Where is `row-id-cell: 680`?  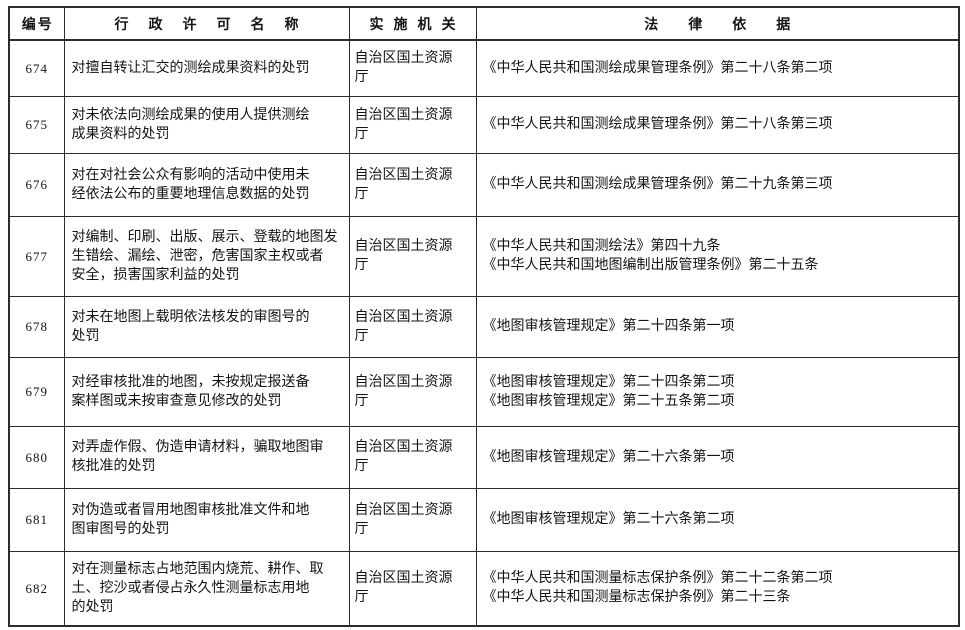 row-id-cell: 680 is located at coordinates (36, 457).